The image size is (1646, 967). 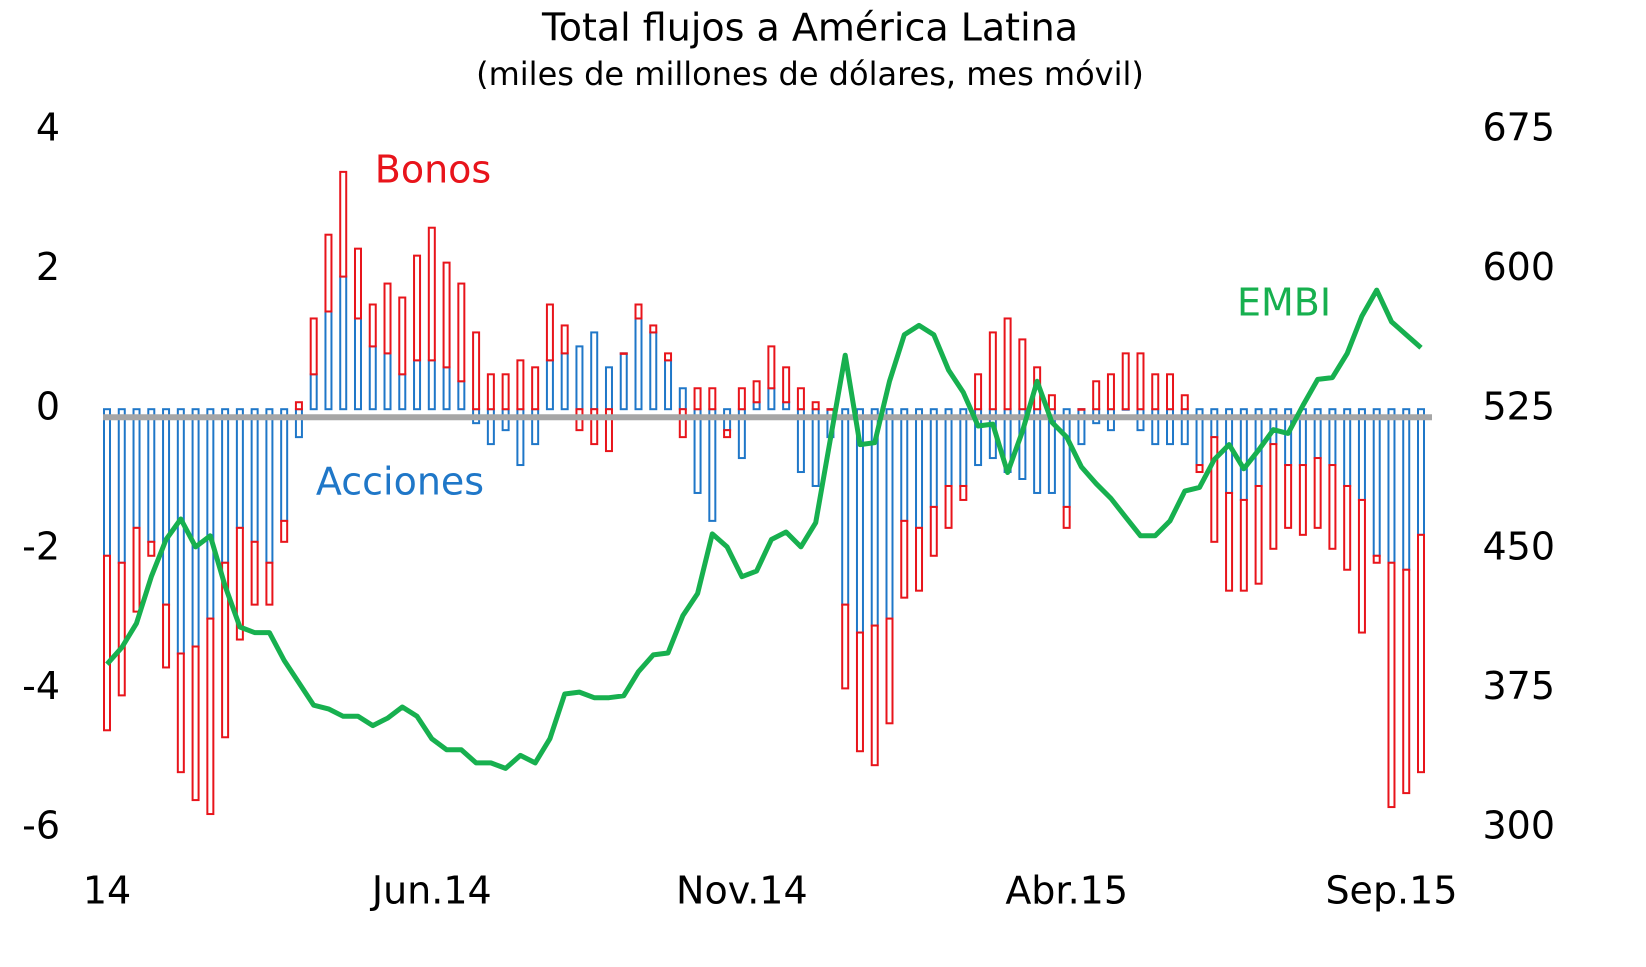 What do you see at coordinates (1391, 891) in the screenshot?
I see `x-tick-label: Sep.15` at bounding box center [1391, 891].